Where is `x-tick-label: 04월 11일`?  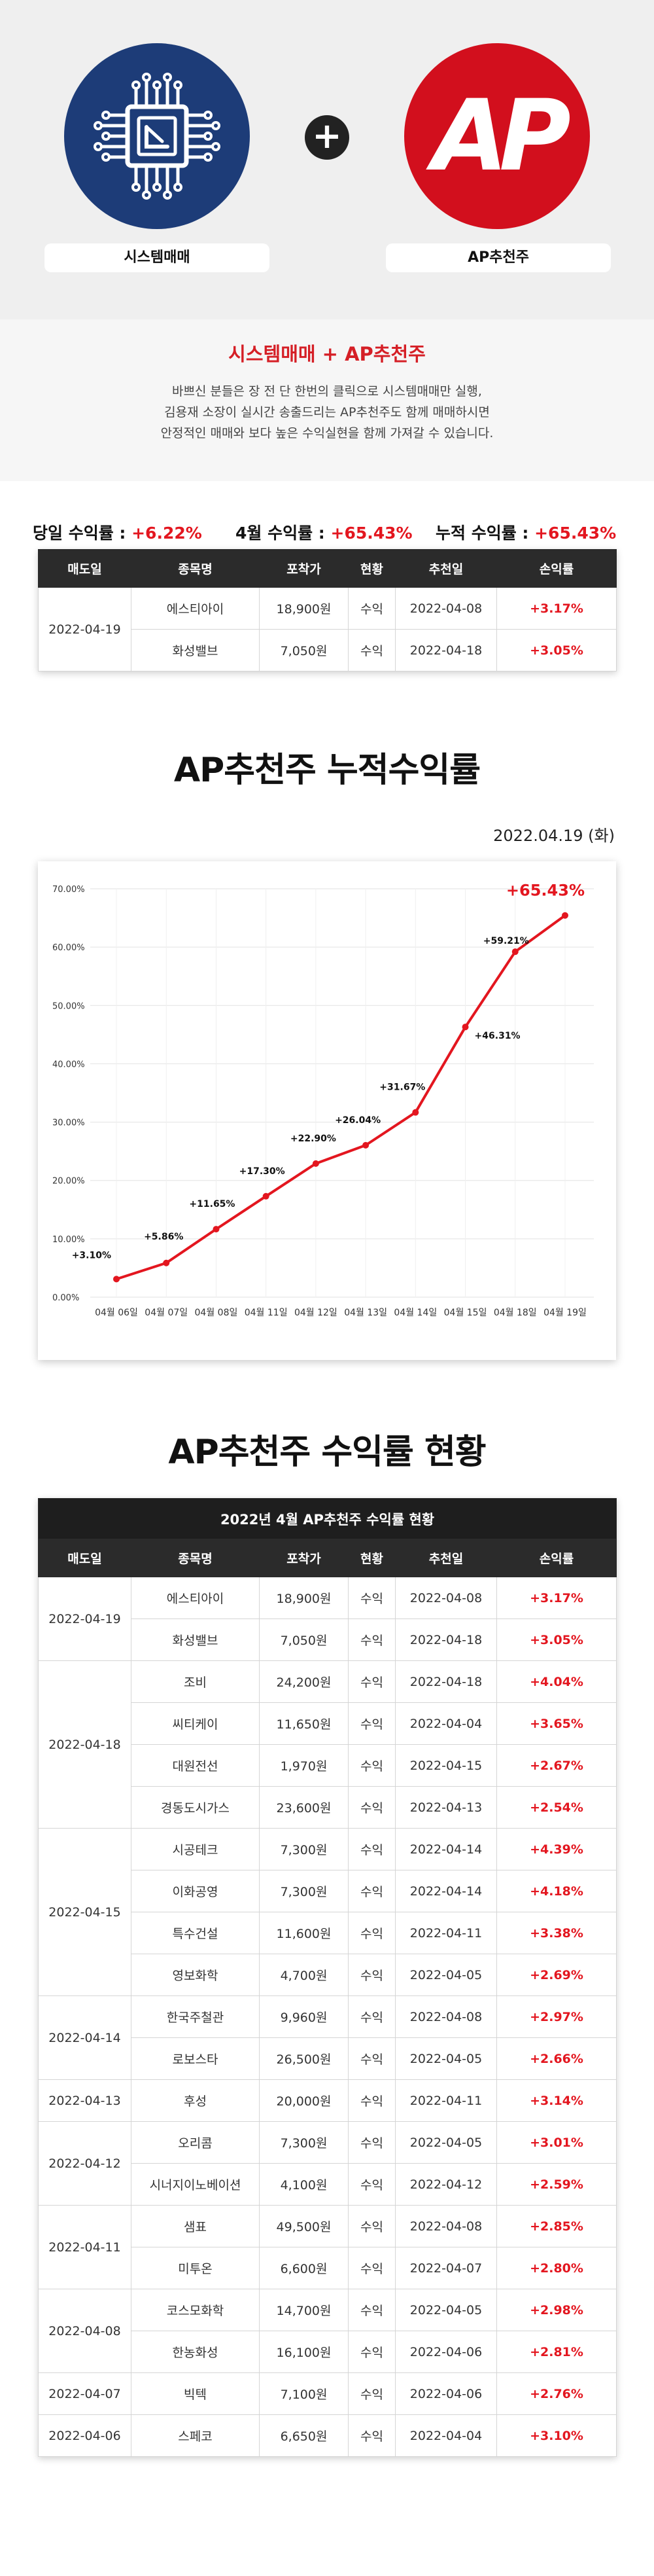 x-tick-label: 04월 11일 is located at coordinates (266, 1313).